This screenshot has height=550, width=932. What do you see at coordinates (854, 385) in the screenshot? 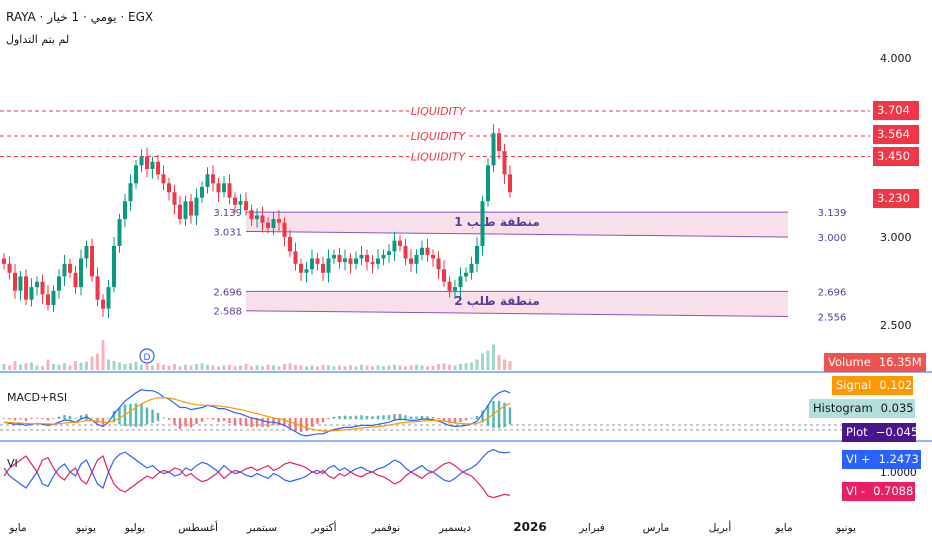
I see `signal-badge-label: Signal` at bounding box center [854, 385].